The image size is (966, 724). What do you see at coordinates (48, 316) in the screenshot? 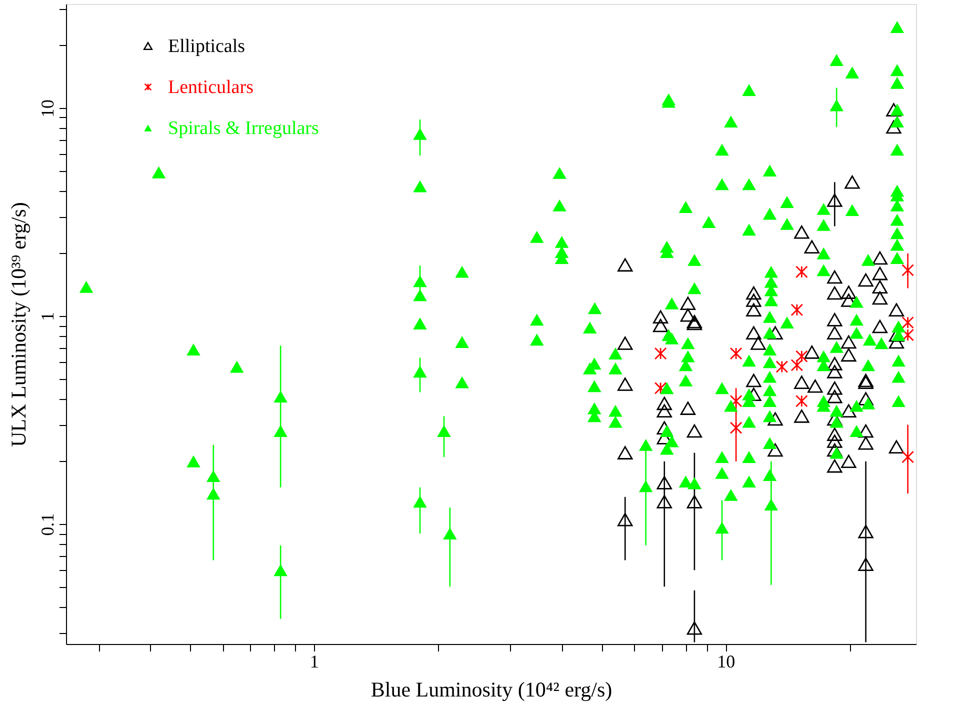
I see `y-tick-label: 1` at bounding box center [48, 316].